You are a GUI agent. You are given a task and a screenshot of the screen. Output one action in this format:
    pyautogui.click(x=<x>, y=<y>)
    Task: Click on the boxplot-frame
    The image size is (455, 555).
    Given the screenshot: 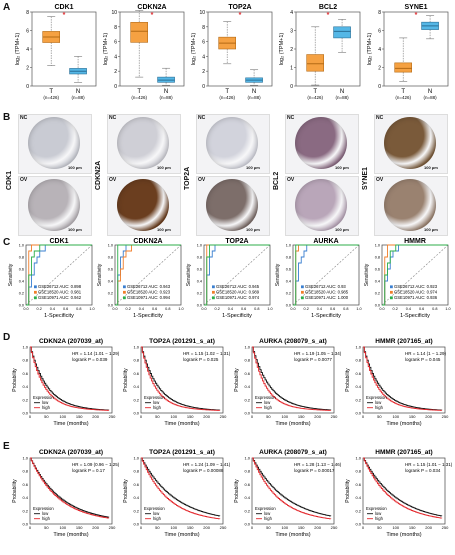 What is the action you would take?
    pyautogui.click(x=240, y=49)
    